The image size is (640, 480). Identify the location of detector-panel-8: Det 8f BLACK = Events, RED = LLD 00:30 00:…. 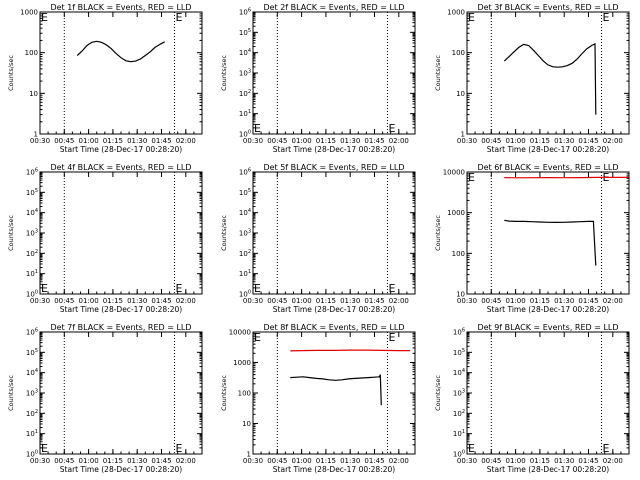
(318, 398).